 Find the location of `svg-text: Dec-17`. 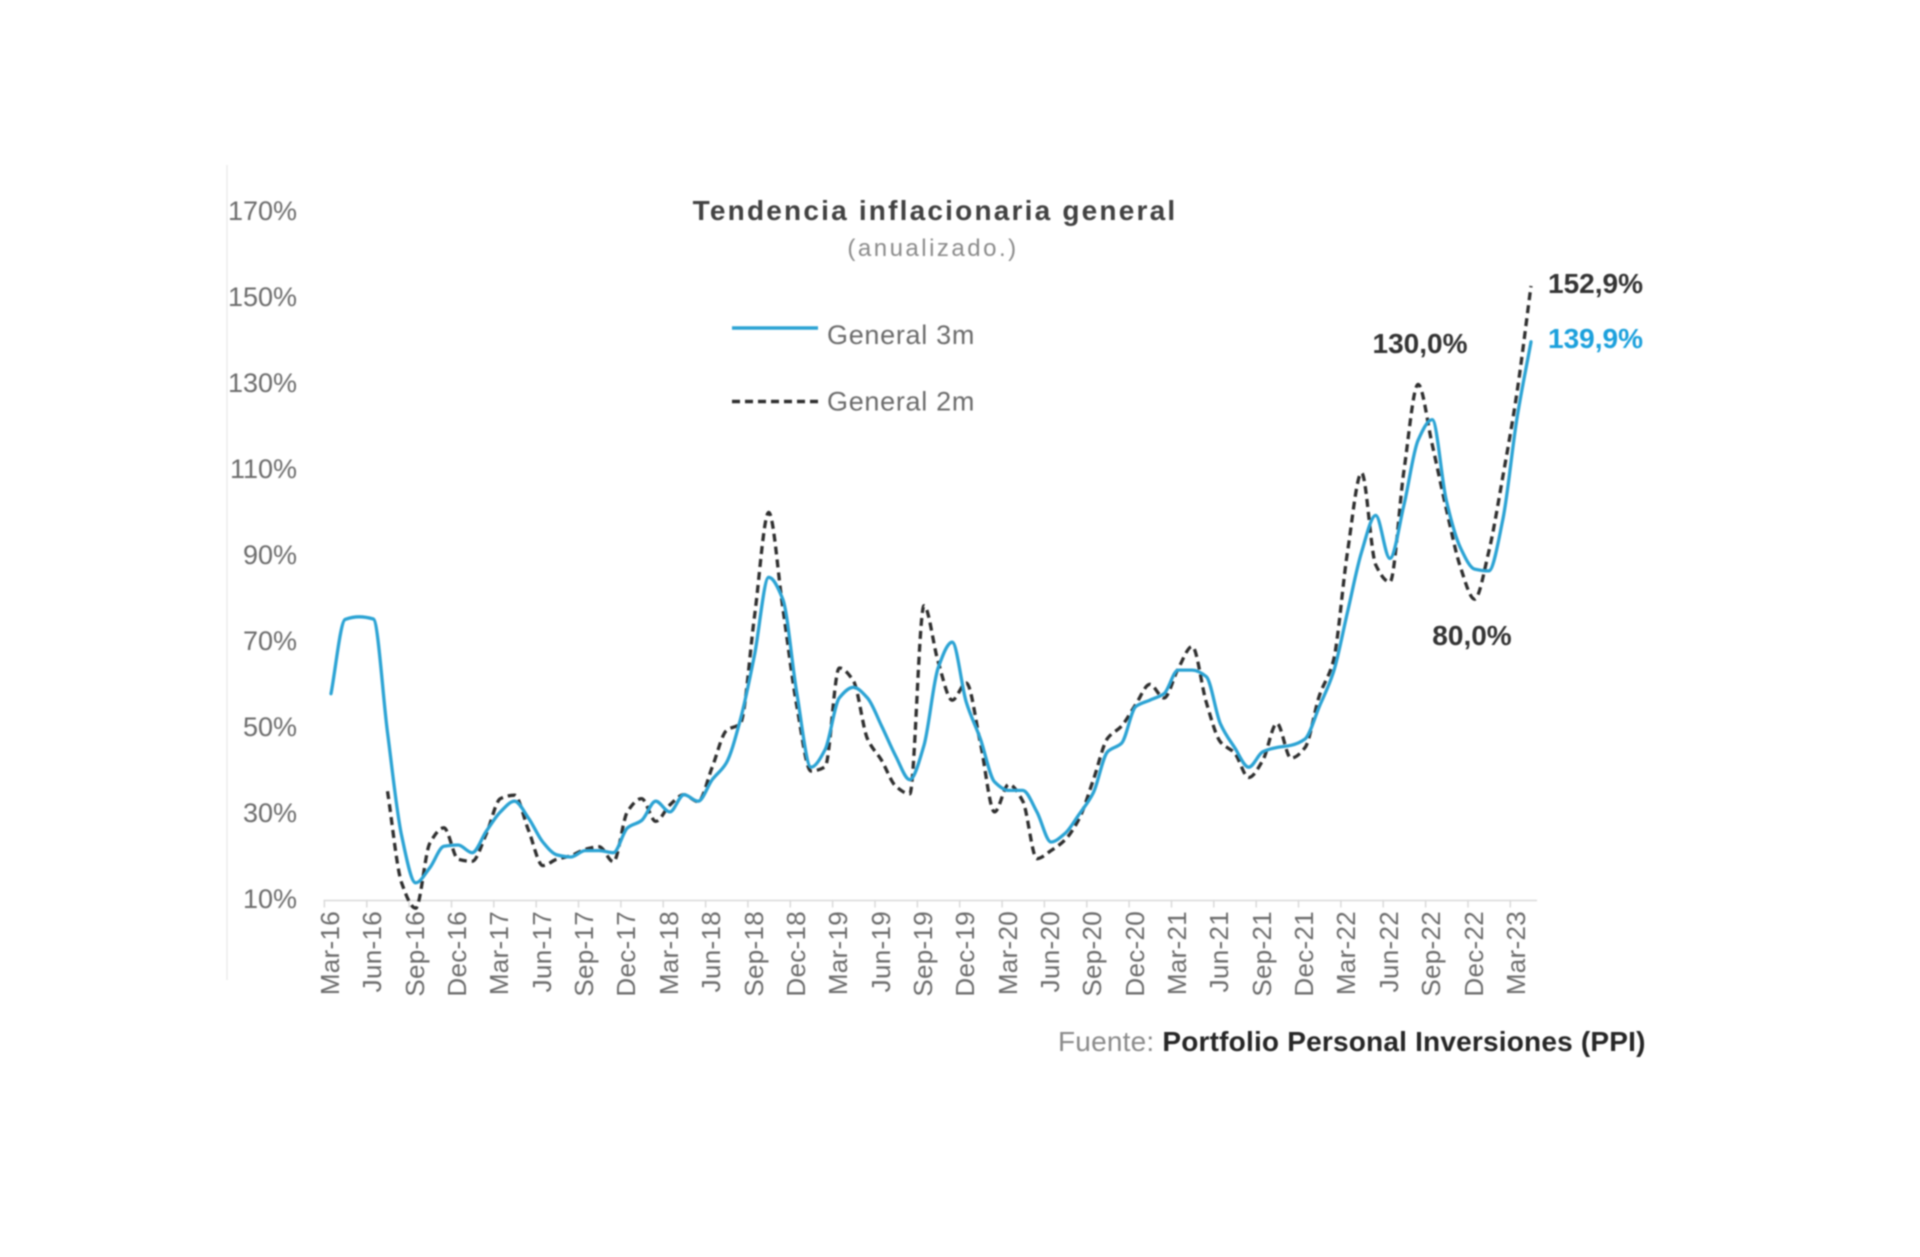

svg-text: Dec-17 is located at coordinates (626, 954).